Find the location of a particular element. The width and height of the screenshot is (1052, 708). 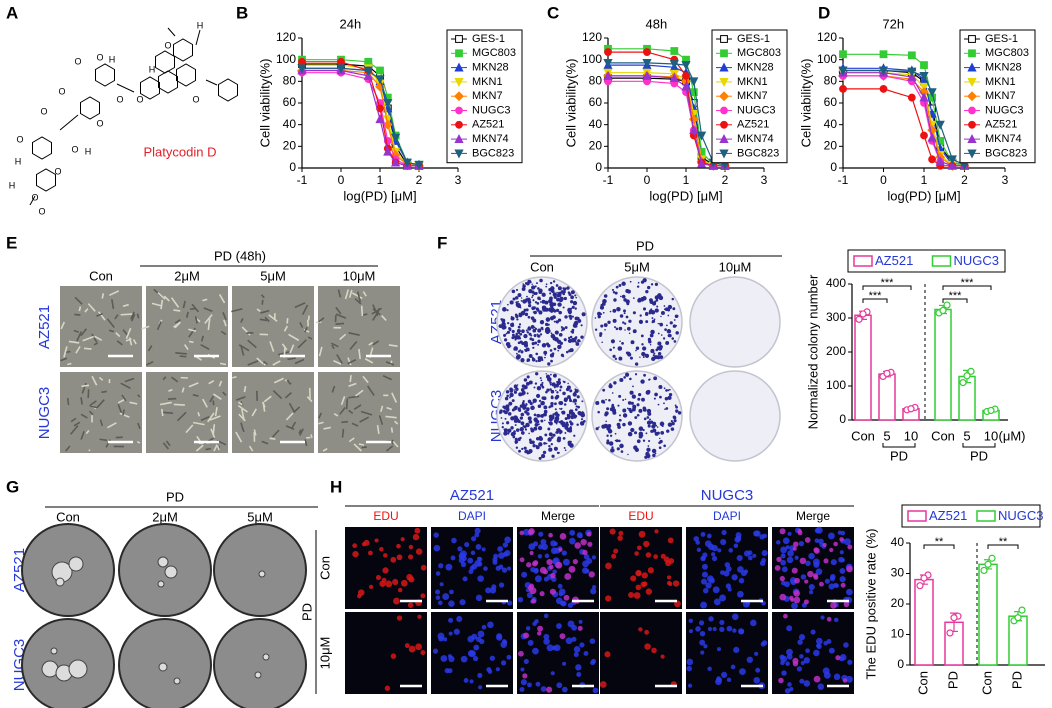

ring is located at coordinates (183, 50).